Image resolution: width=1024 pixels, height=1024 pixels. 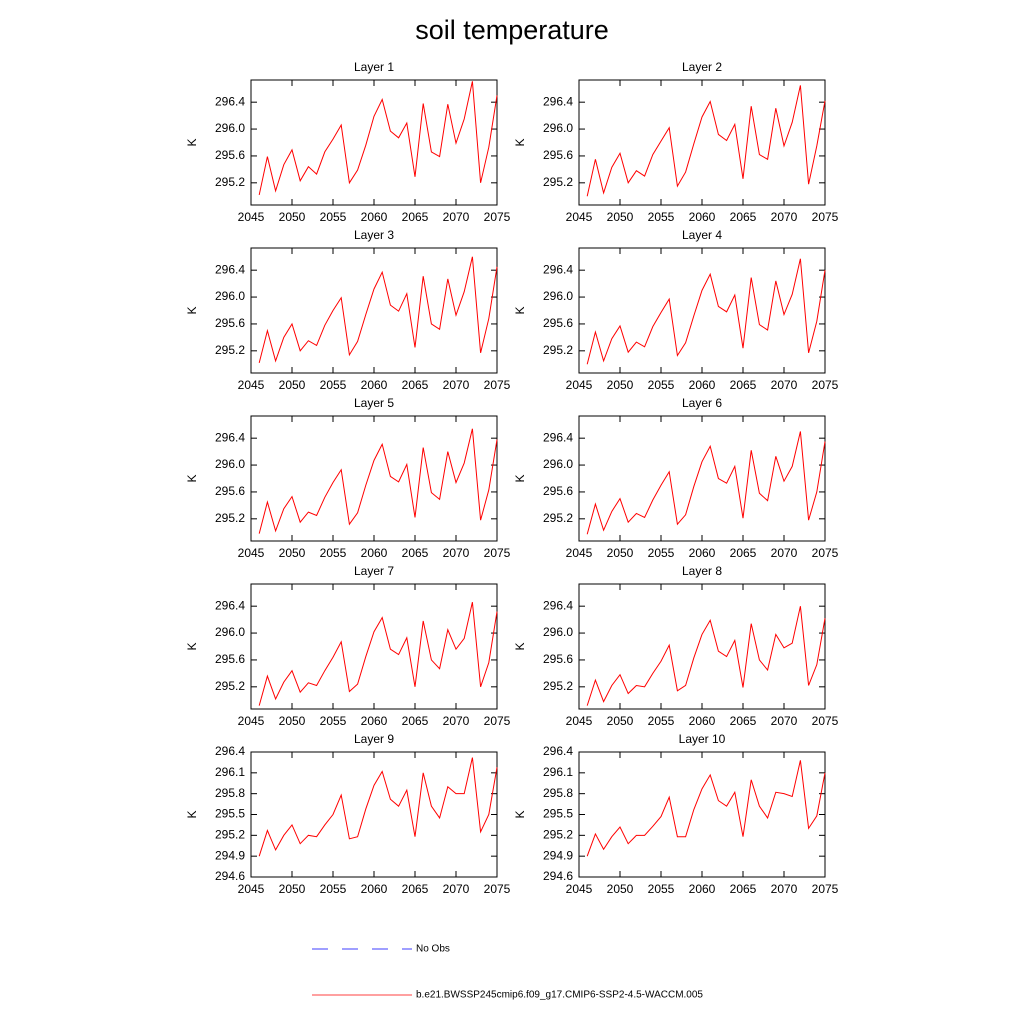 What do you see at coordinates (702, 403) in the screenshot?
I see `panel-title: Layer 6` at bounding box center [702, 403].